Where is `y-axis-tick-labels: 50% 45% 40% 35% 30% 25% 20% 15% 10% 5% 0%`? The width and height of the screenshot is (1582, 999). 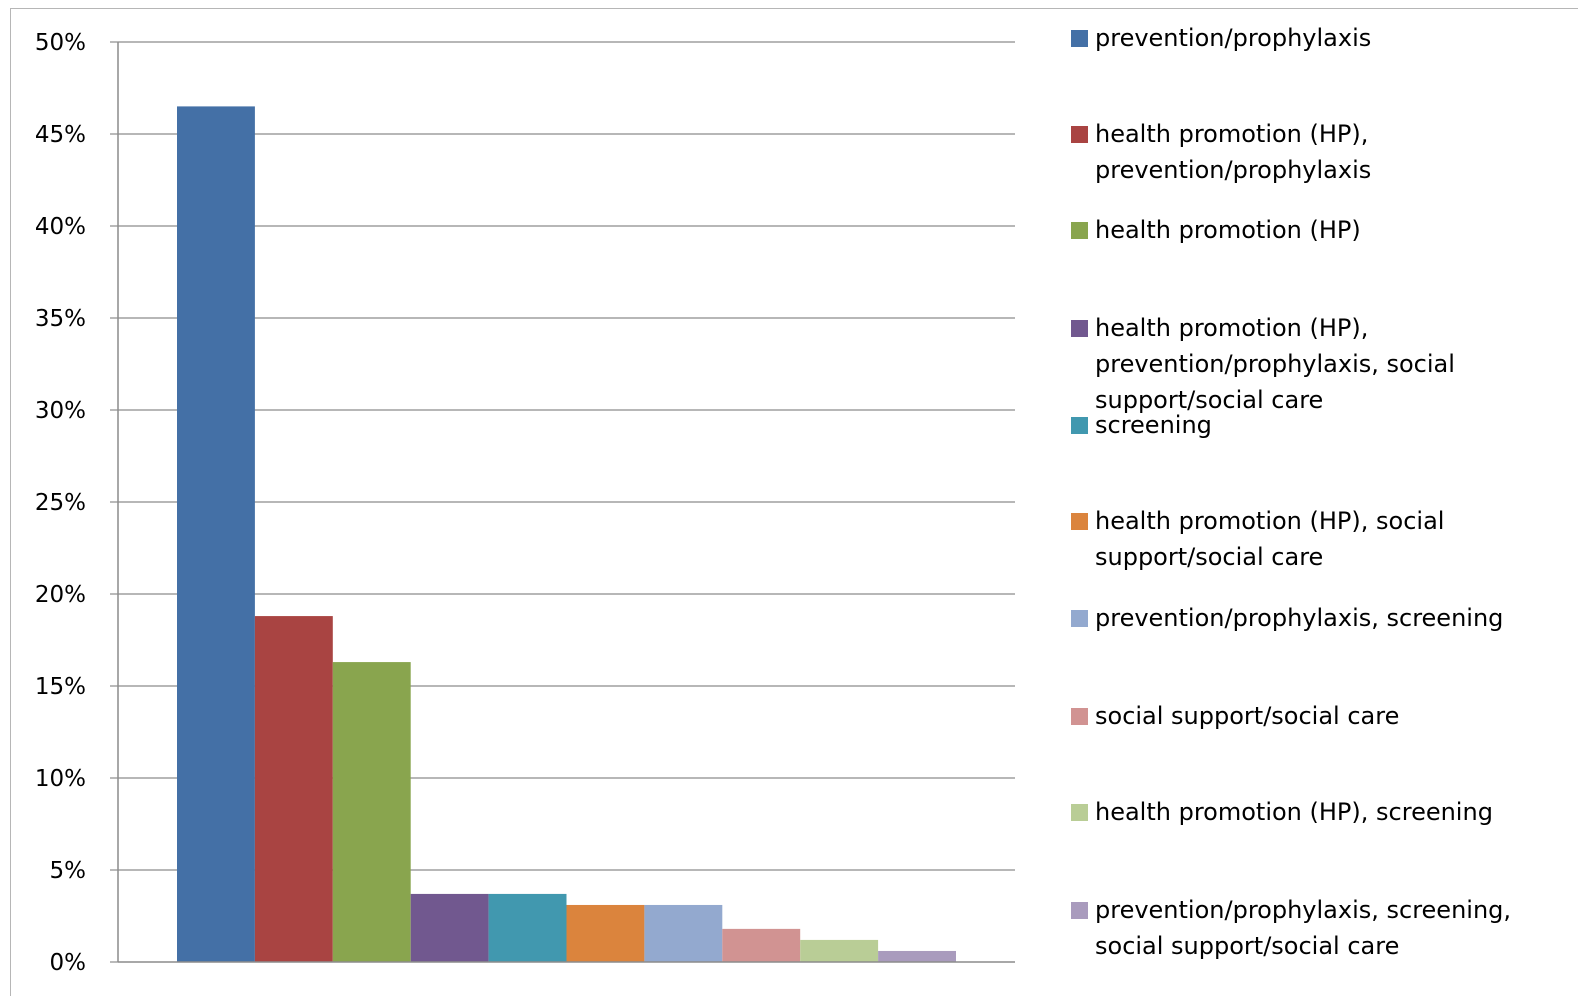
y-axis-tick-labels: 50% 45% 40% 35% 30% 25% 20% 15% 10% 5% 0% is located at coordinates (76, 503).